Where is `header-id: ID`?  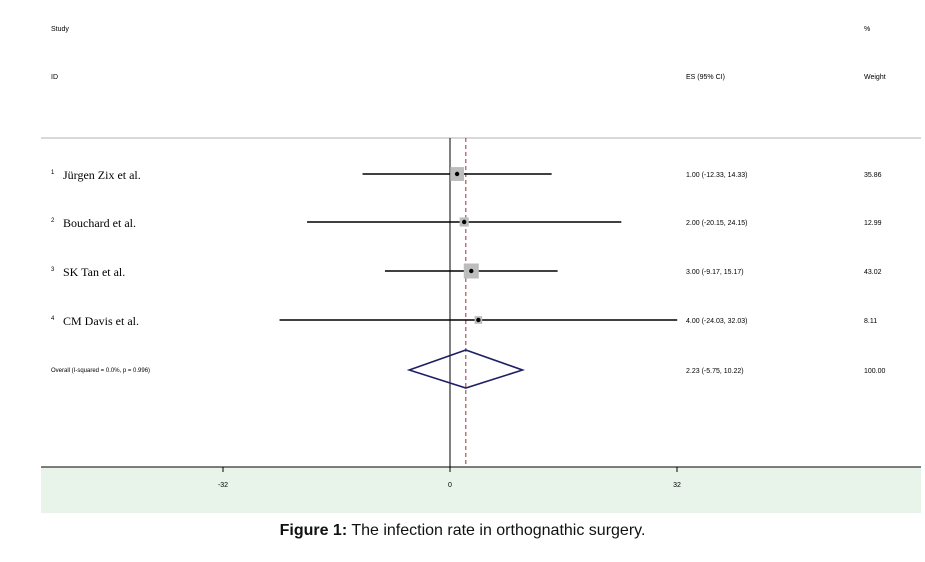 header-id: ID is located at coordinates (54, 77).